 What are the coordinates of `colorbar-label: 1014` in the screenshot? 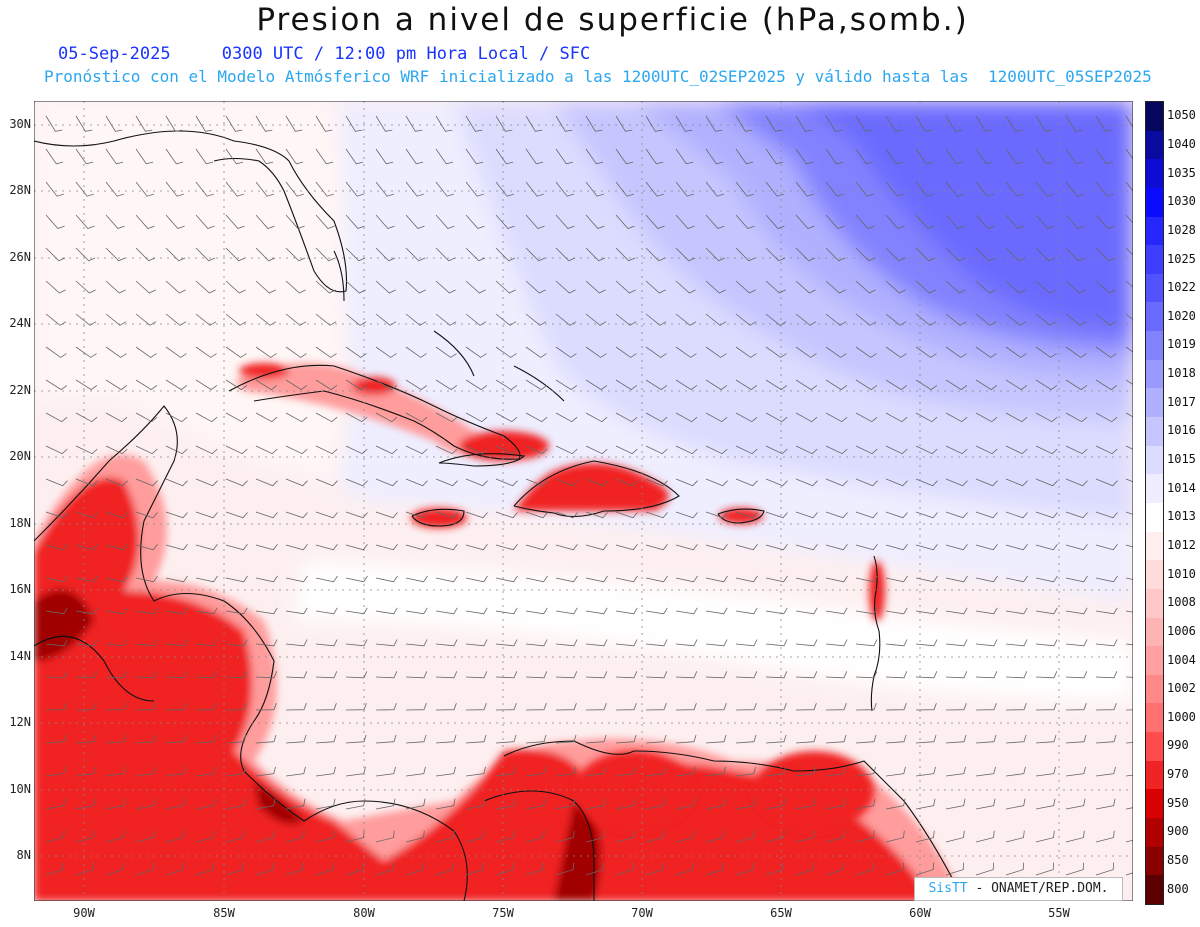 It's located at (1181, 487).